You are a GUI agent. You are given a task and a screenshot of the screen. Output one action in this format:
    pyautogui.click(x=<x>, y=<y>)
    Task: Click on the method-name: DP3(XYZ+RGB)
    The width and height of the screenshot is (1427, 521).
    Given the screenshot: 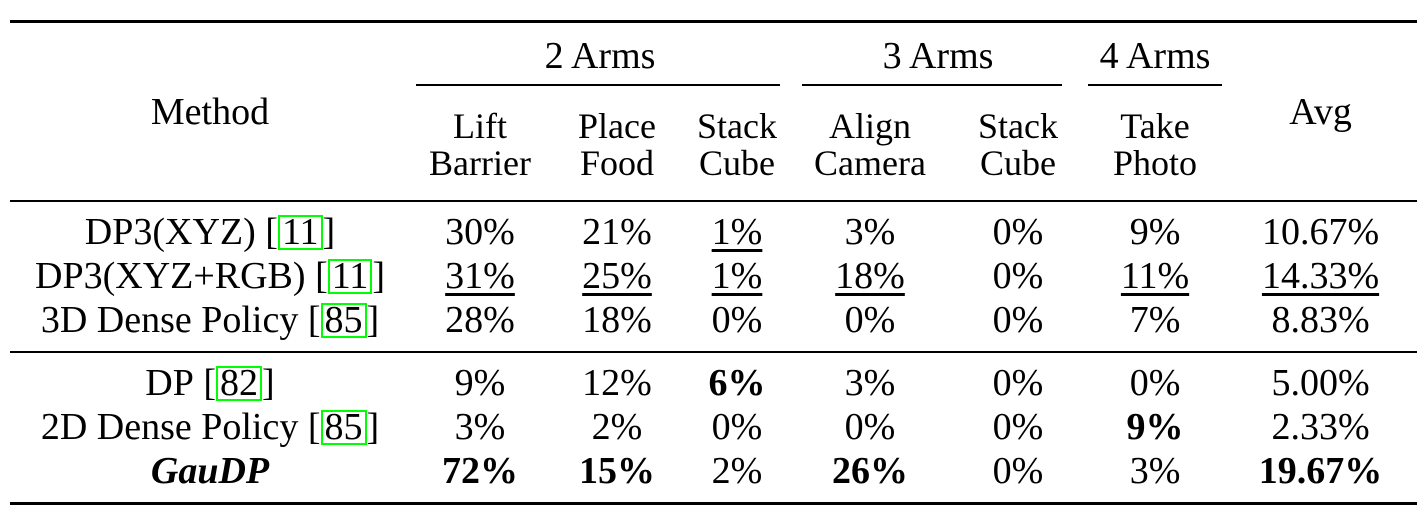 What is the action you would take?
    pyautogui.click(x=170, y=276)
    